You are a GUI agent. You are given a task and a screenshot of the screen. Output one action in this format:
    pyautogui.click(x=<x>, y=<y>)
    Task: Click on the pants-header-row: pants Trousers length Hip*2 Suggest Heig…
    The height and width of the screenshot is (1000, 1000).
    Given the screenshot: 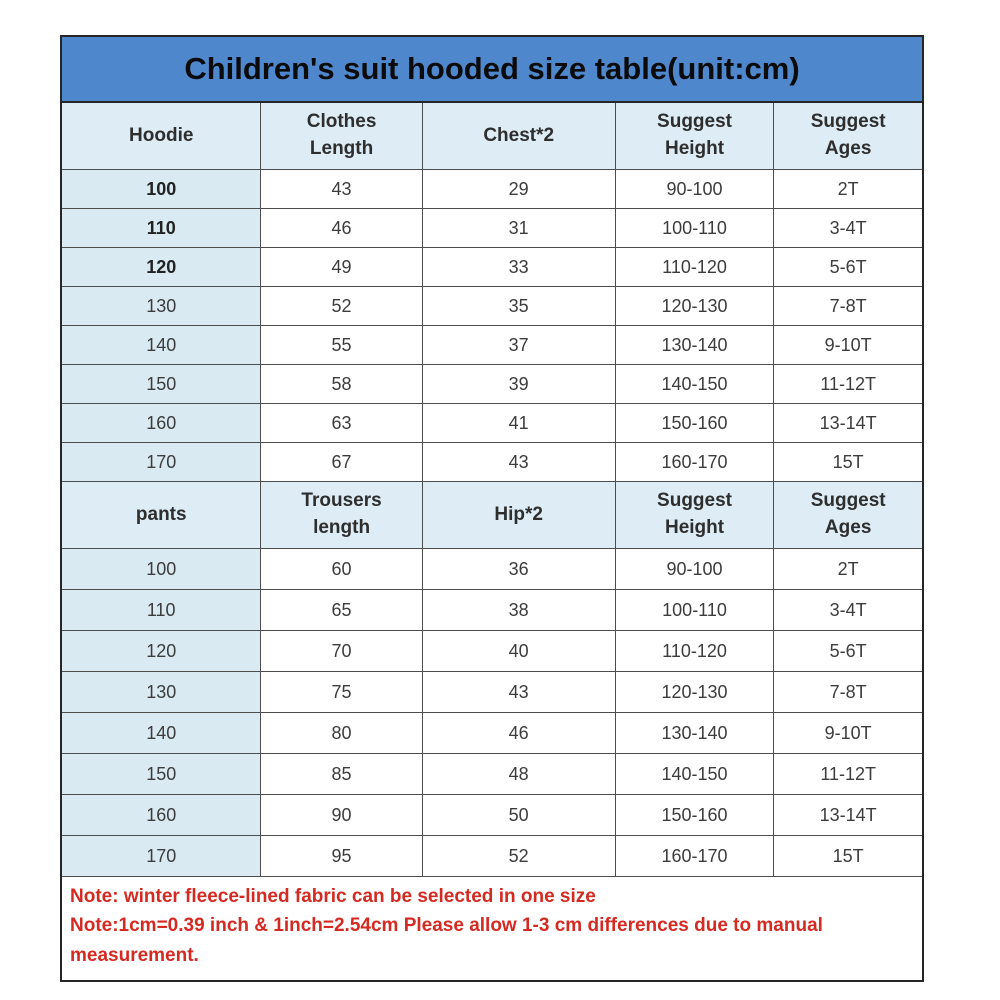 What is the action you would take?
    pyautogui.click(x=492, y=515)
    